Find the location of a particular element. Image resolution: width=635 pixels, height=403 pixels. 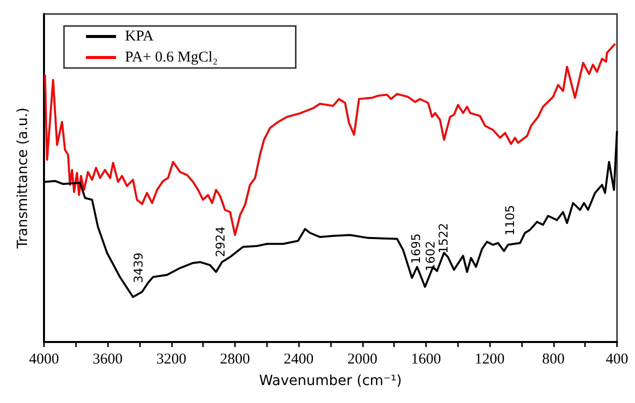

x-tick-label: 2000 is located at coordinates (362, 360).